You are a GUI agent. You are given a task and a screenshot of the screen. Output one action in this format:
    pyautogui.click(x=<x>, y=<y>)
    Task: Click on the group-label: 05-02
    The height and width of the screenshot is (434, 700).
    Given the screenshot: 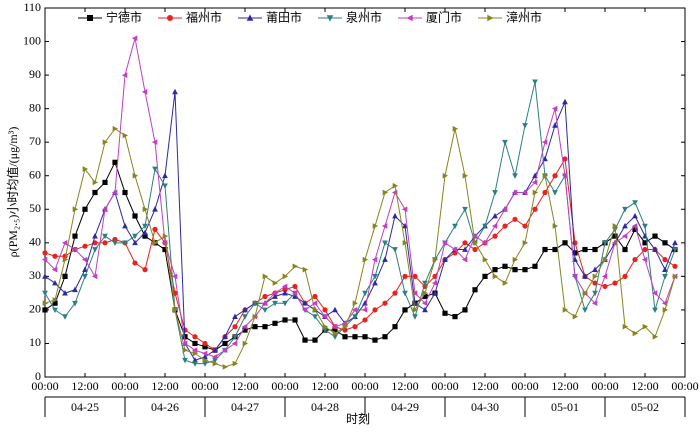 What is the action you would take?
    pyautogui.click(x=645, y=407)
    